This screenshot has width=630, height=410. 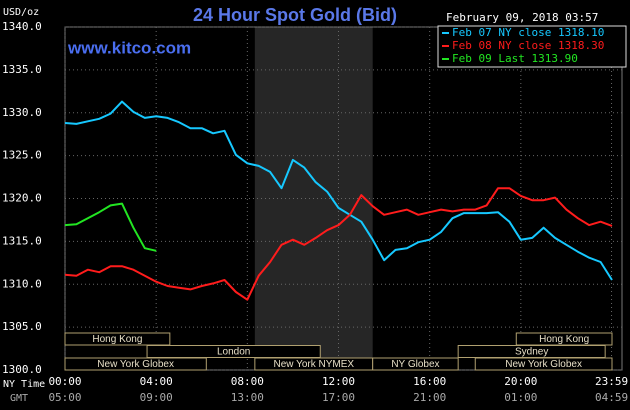 I want to click on session-label: London, so click(x=233, y=352).